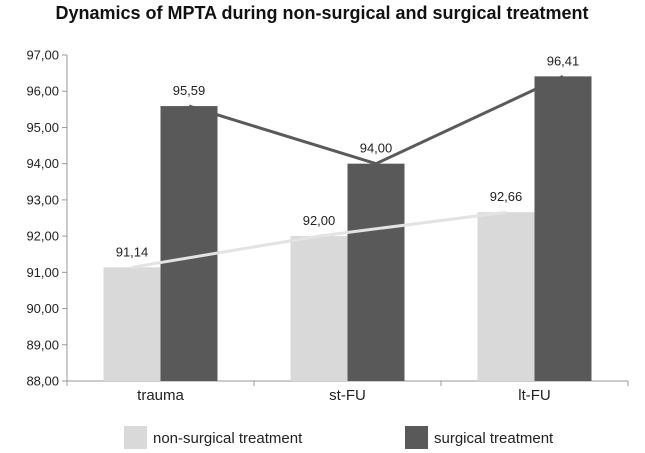 The height and width of the screenshot is (453, 645). Describe the element at coordinates (228, 438) in the screenshot. I see `legend-label-non-surgical: non-surgical treatment` at that location.